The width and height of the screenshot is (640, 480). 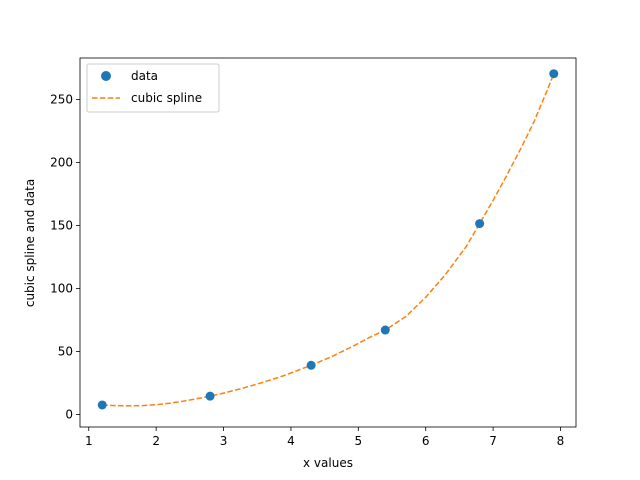 I want to click on y-tick-label: 250, so click(x=61, y=100).